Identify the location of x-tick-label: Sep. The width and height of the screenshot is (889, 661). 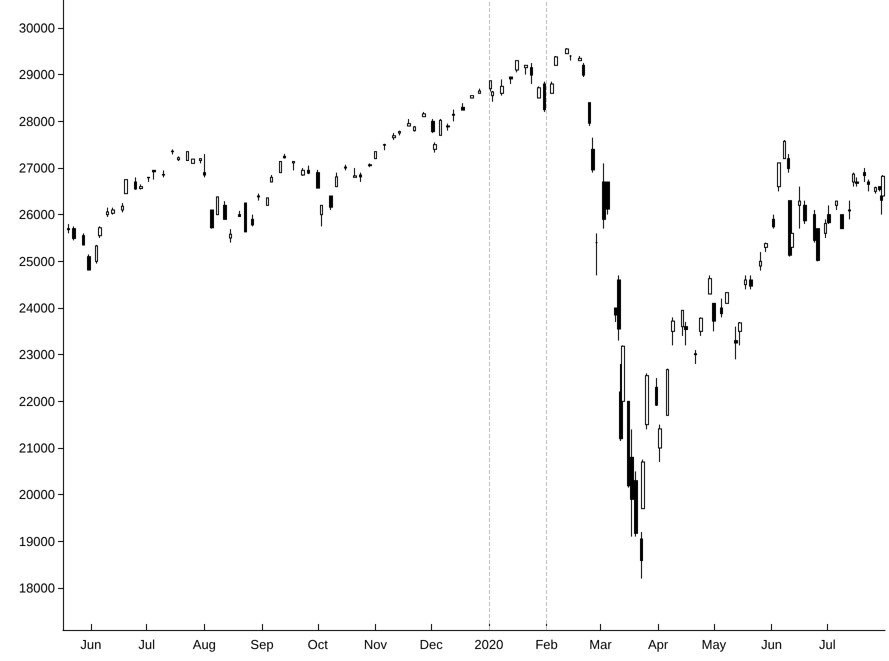
(262, 644).